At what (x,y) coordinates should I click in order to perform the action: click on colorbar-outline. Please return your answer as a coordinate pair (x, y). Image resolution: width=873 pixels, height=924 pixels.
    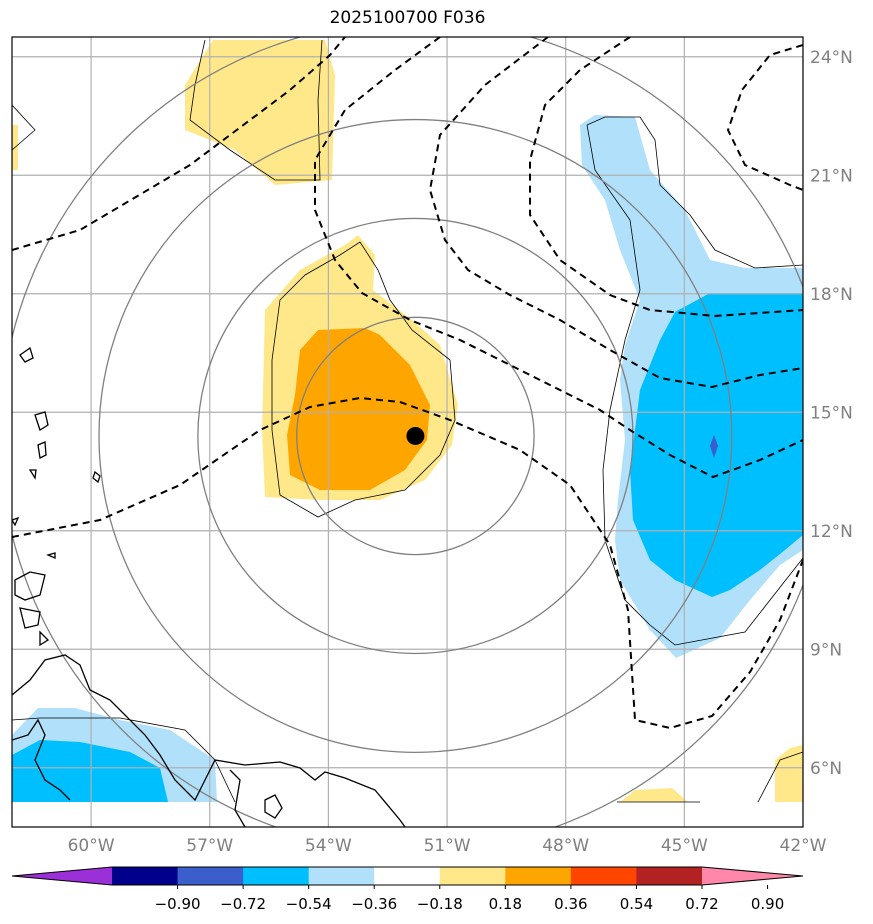
    Looking at the image, I should click on (407, 876).